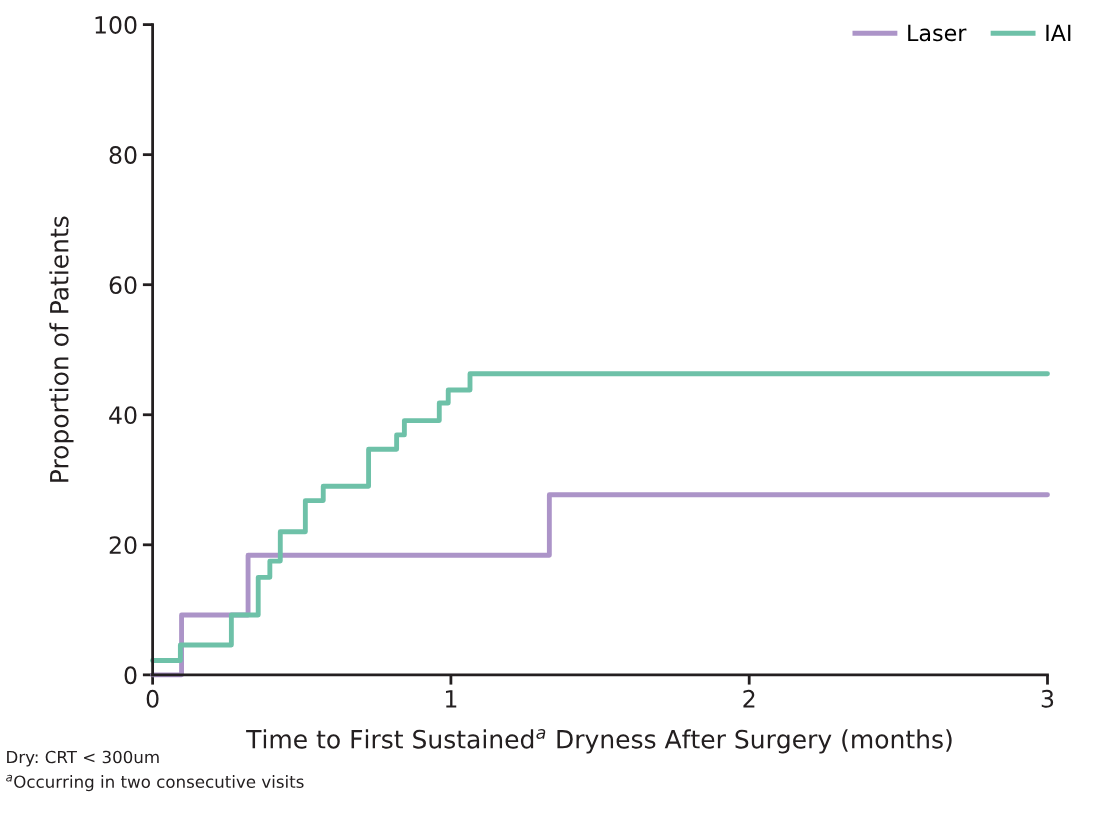 This screenshot has width=1098, height=820. What do you see at coordinates (123, 155) in the screenshot?
I see `y-tick-label: 80` at bounding box center [123, 155].